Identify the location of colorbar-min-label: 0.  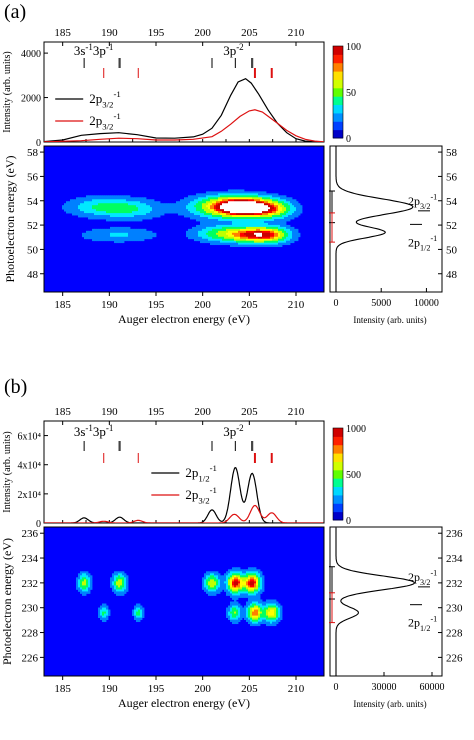
(348, 521).